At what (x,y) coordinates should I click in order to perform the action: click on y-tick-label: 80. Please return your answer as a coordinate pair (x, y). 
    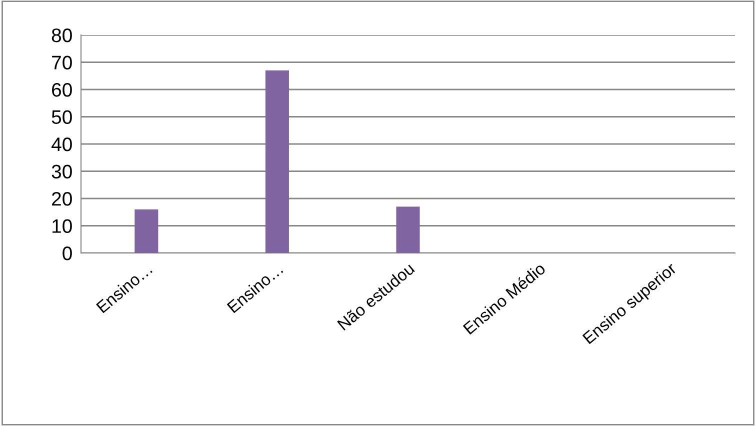
    Looking at the image, I should click on (62, 35).